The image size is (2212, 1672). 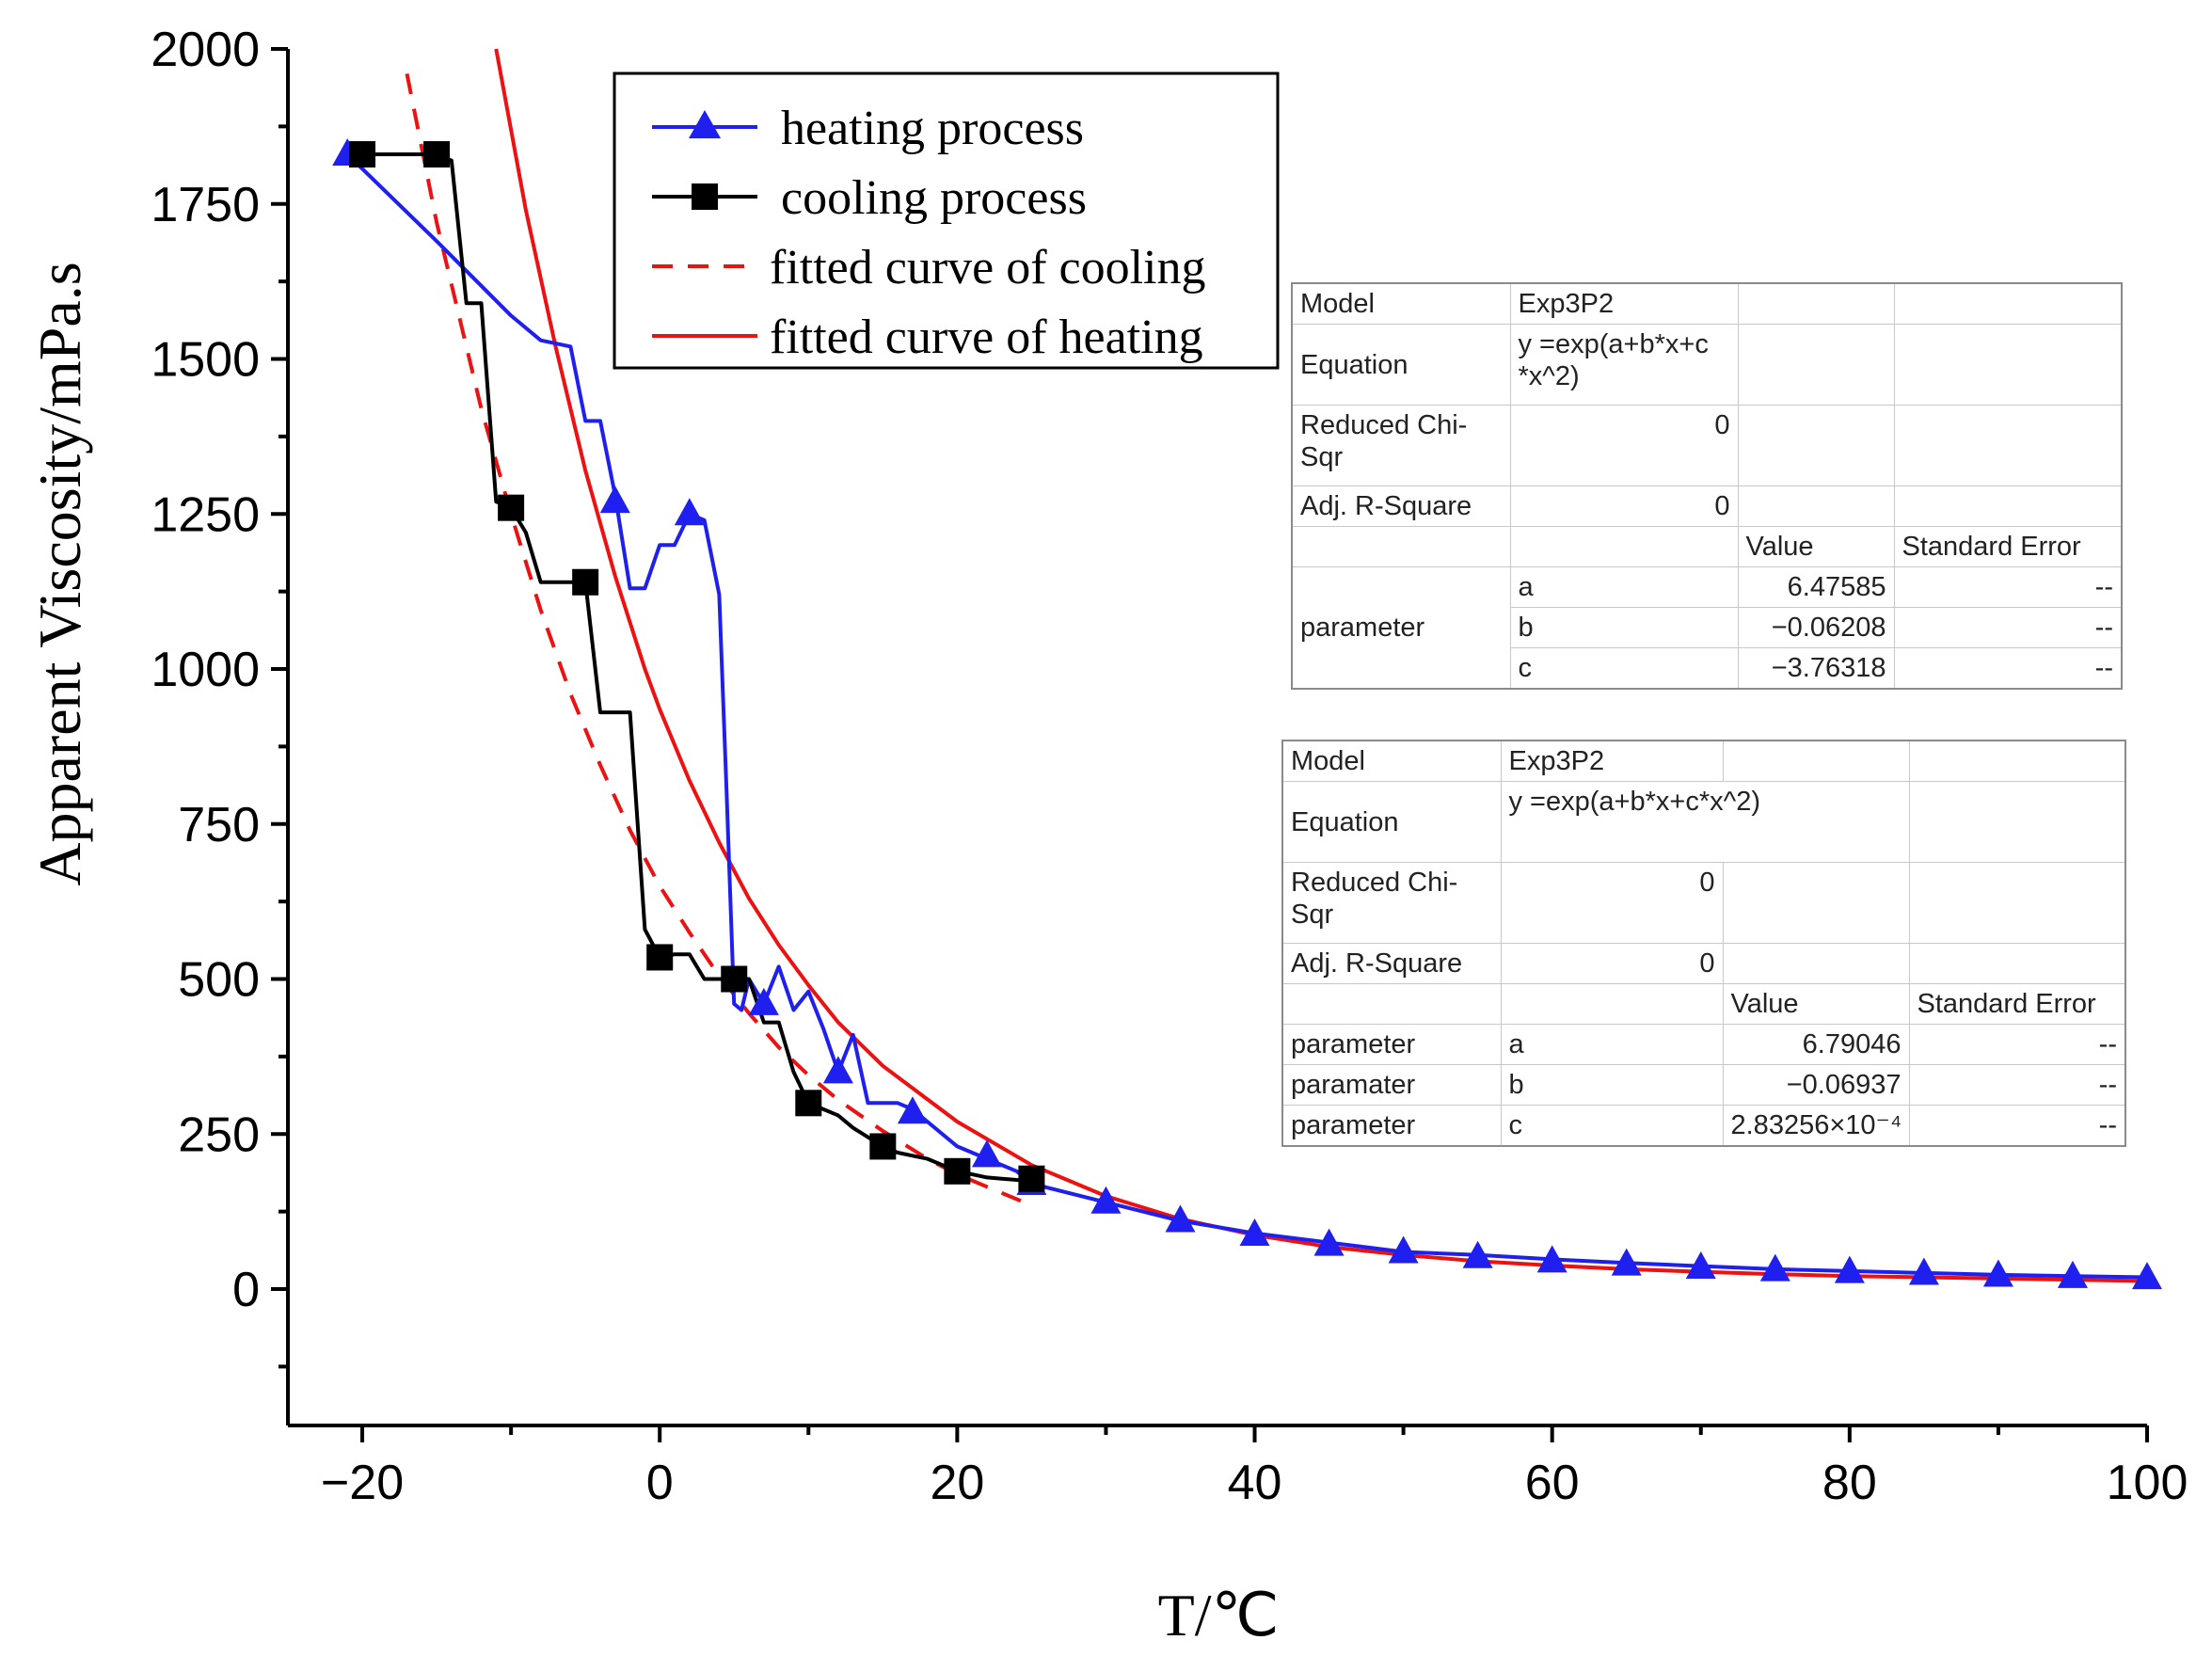 I want to click on x-axis-ticks: −20 0 20 40 60 80 100, so click(x=1254, y=1467).